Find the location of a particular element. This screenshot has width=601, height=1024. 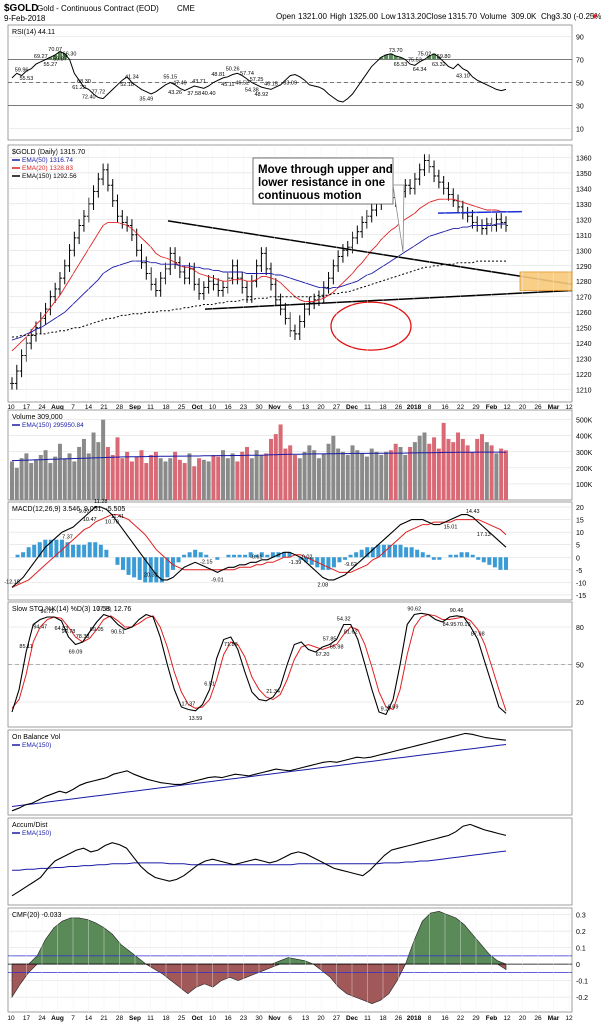

price-x-tick-label: 2018 is located at coordinates (414, 407).